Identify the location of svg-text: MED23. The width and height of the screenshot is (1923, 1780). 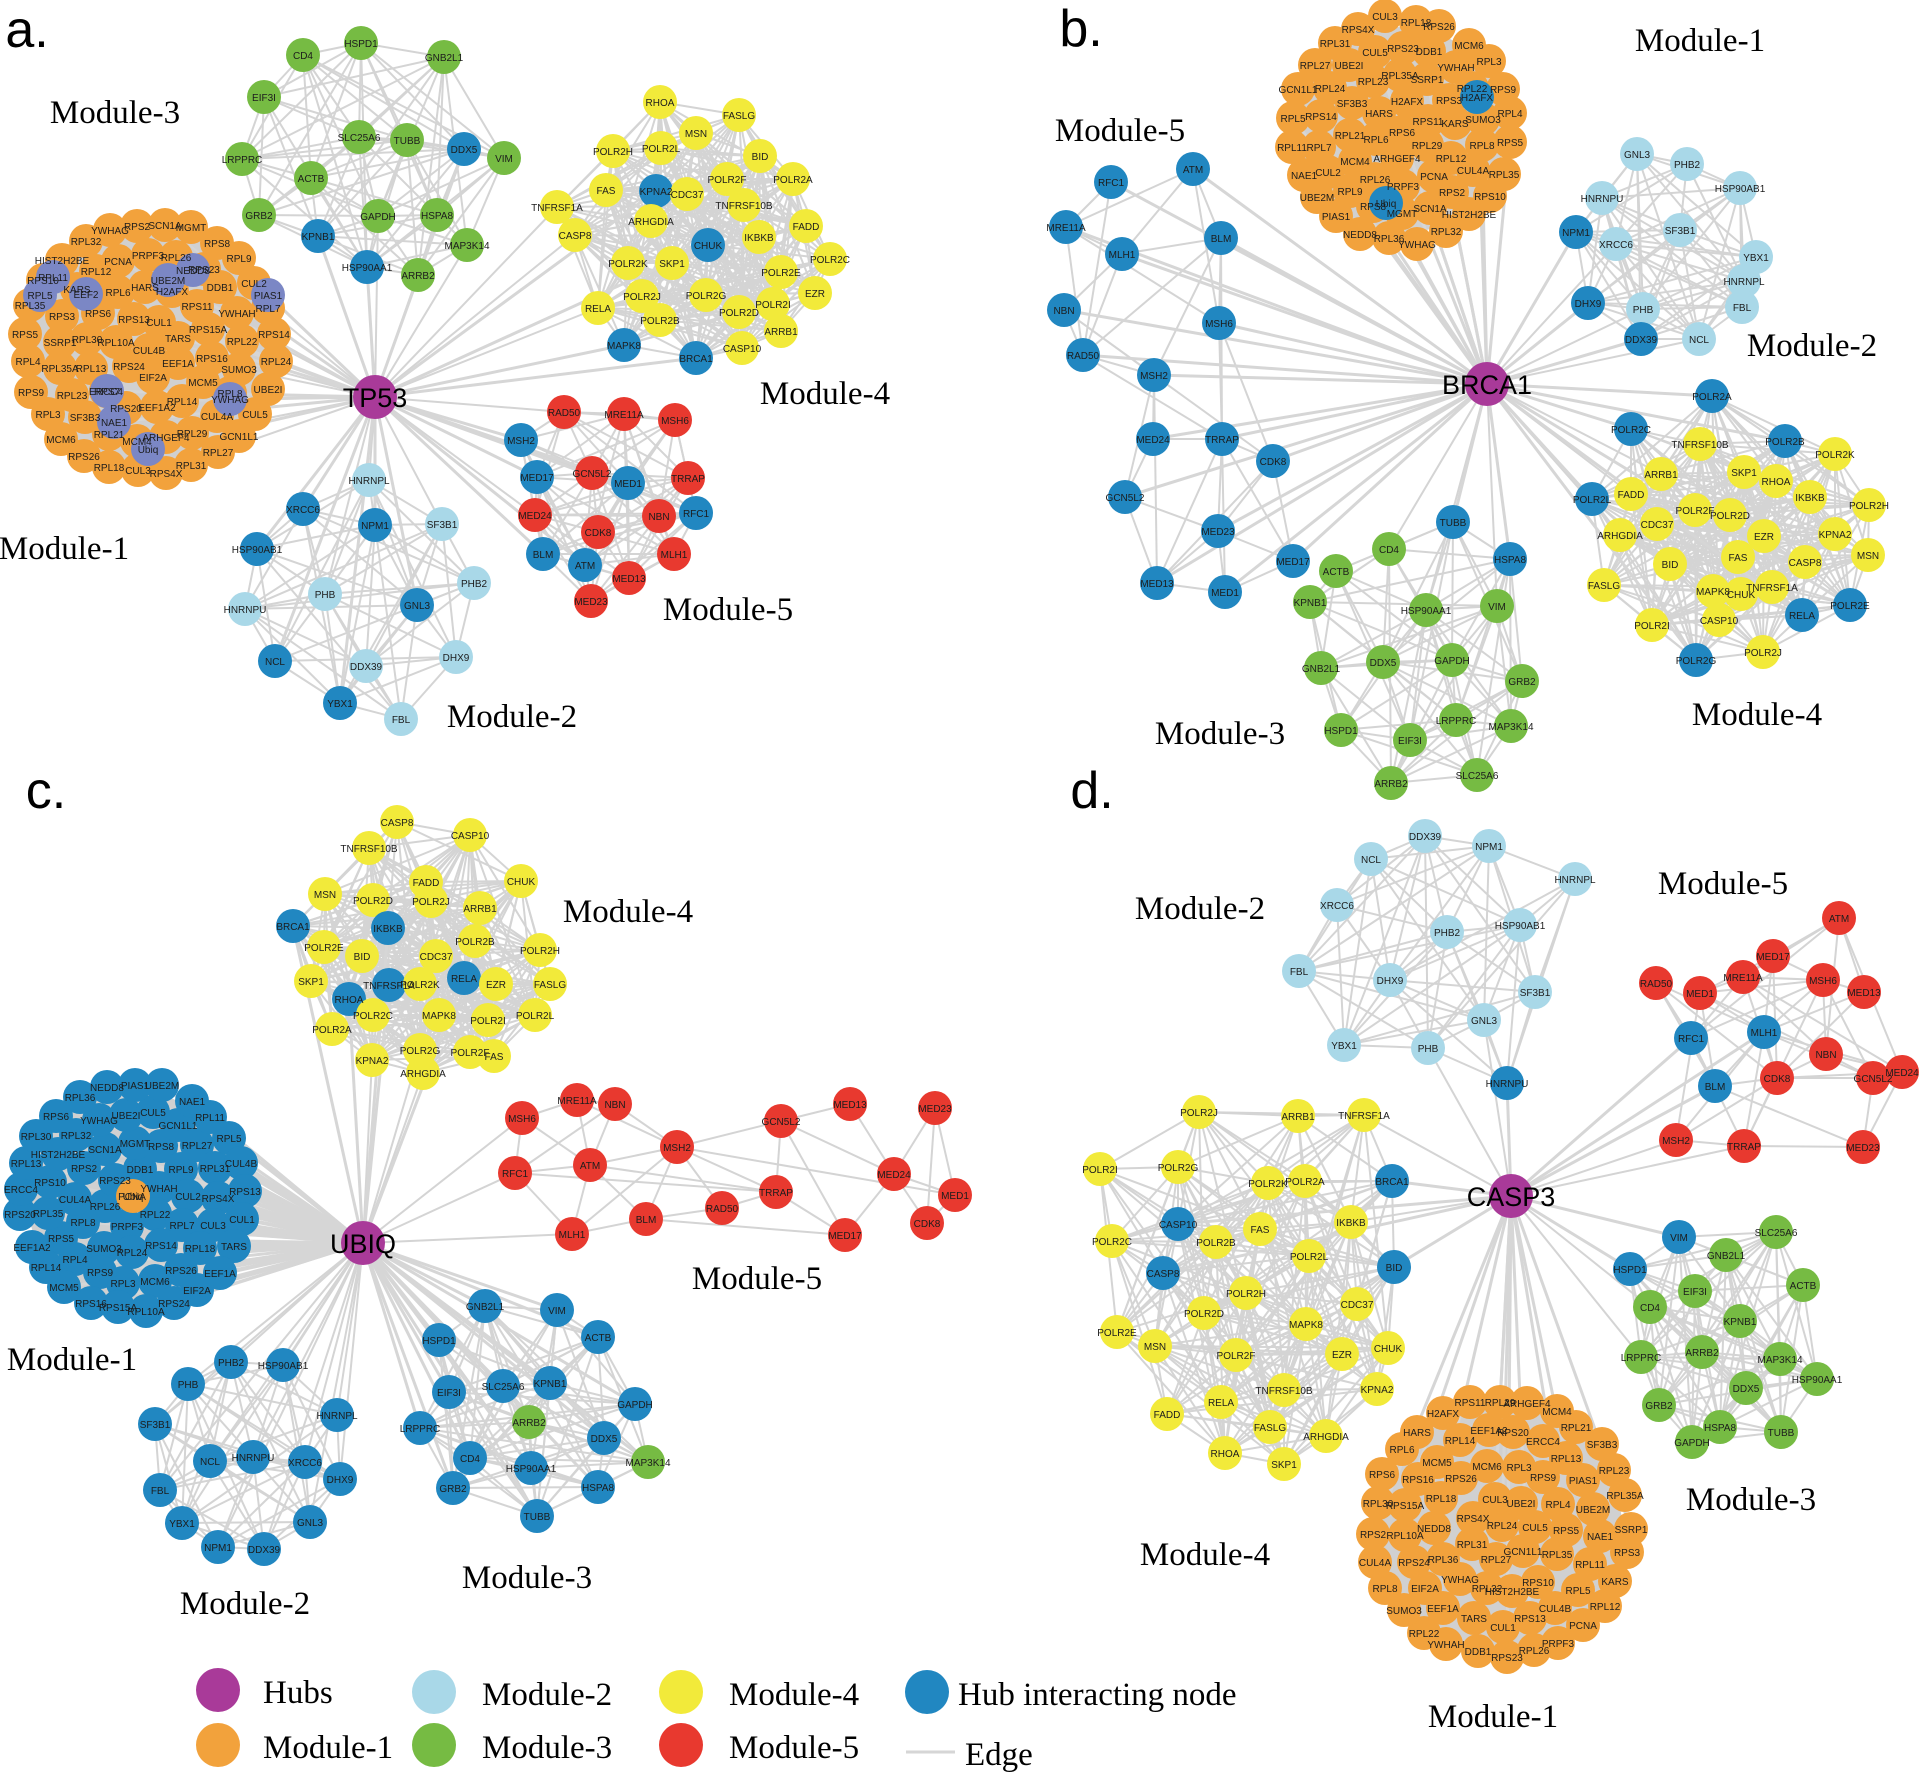
(935, 1109).